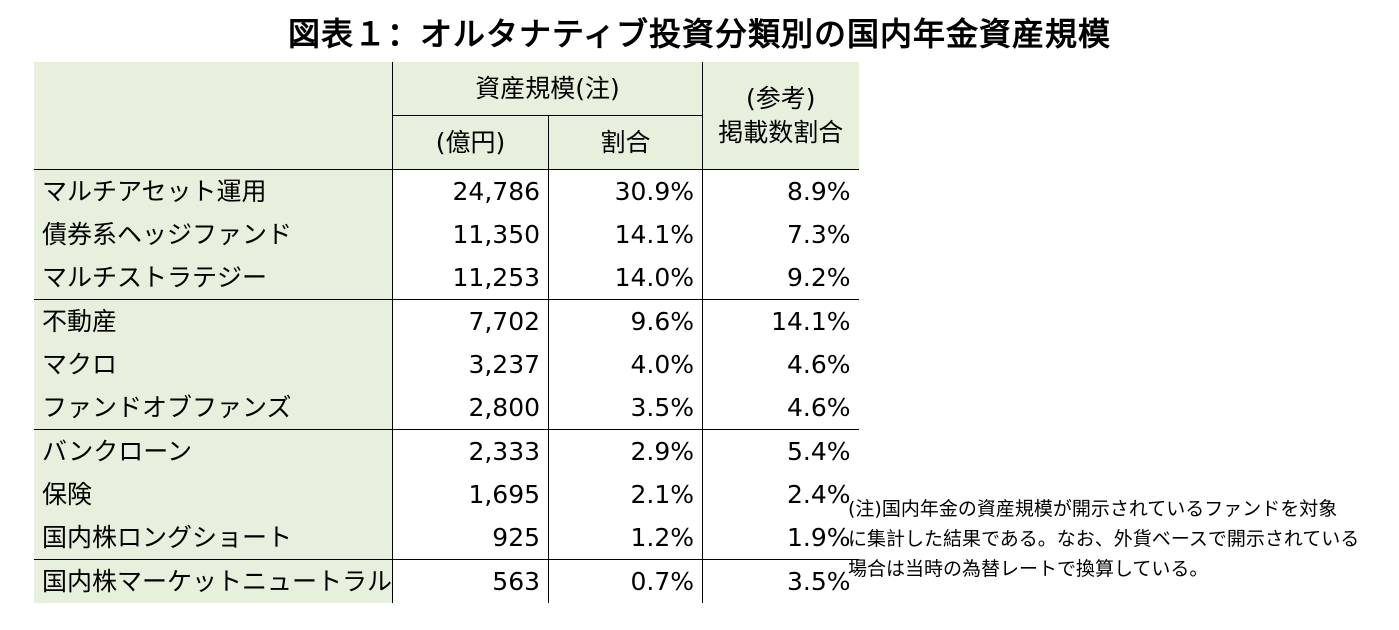 The width and height of the screenshot is (1399, 630). What do you see at coordinates (625, 191) in the screenshot?
I see `row-share: 30.9%` at bounding box center [625, 191].